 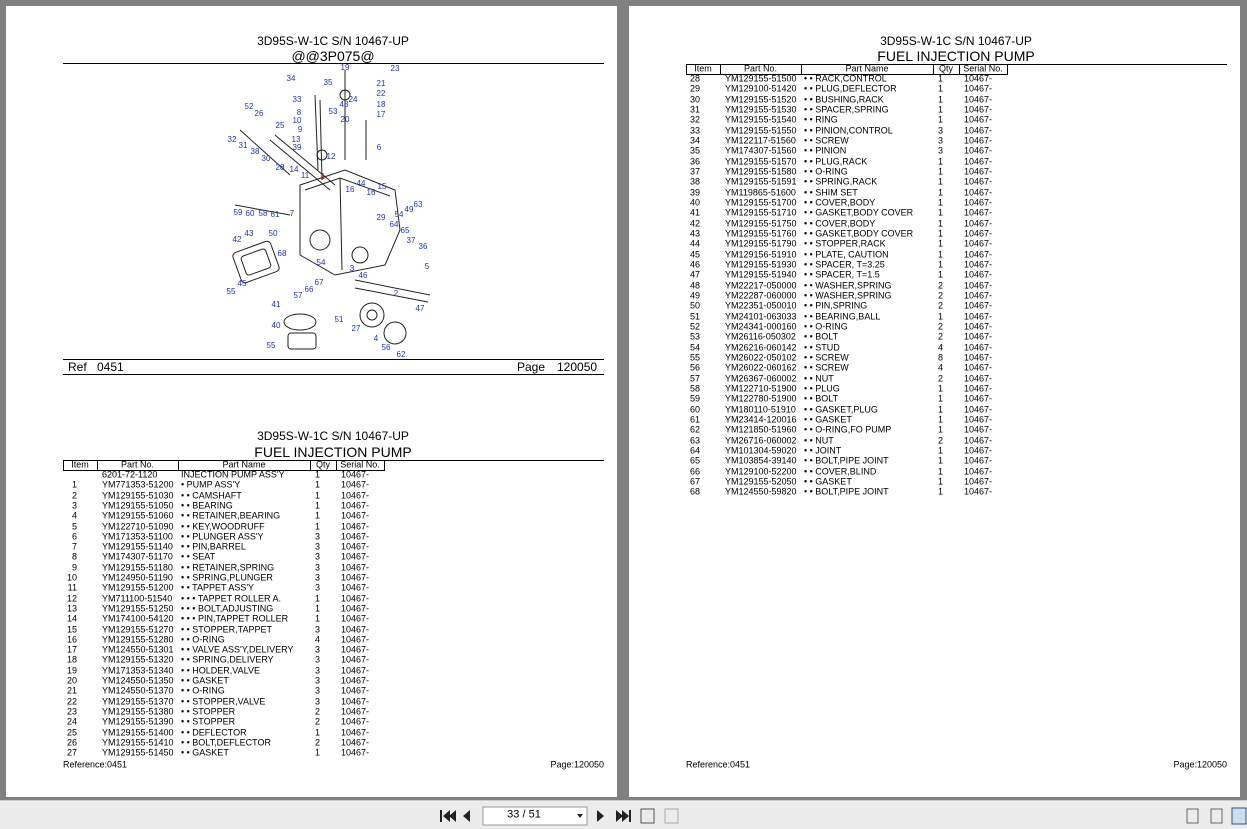 What do you see at coordinates (137, 536) in the screenshot?
I see `part-no: YM171353-51100` at bounding box center [137, 536].